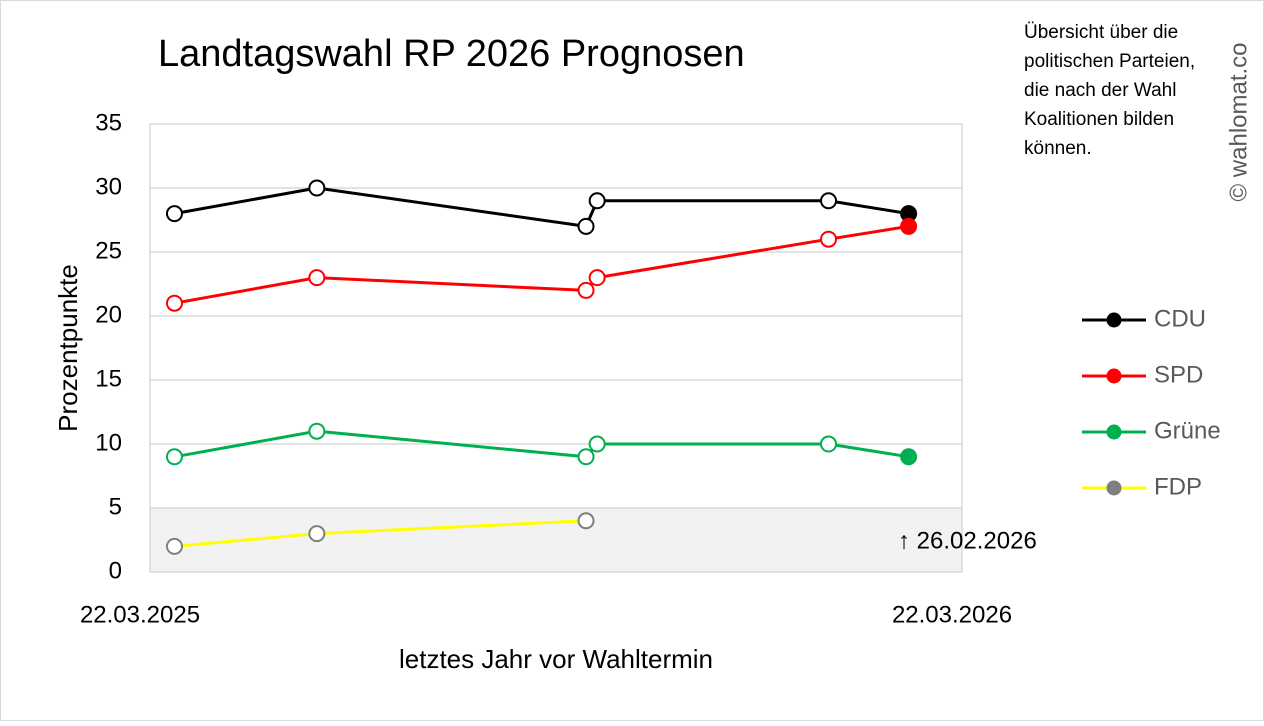 This screenshot has height=726, width=1264. Describe the element at coordinates (1238, 121) in the screenshot. I see `watermark: © wahlomat.co` at that location.